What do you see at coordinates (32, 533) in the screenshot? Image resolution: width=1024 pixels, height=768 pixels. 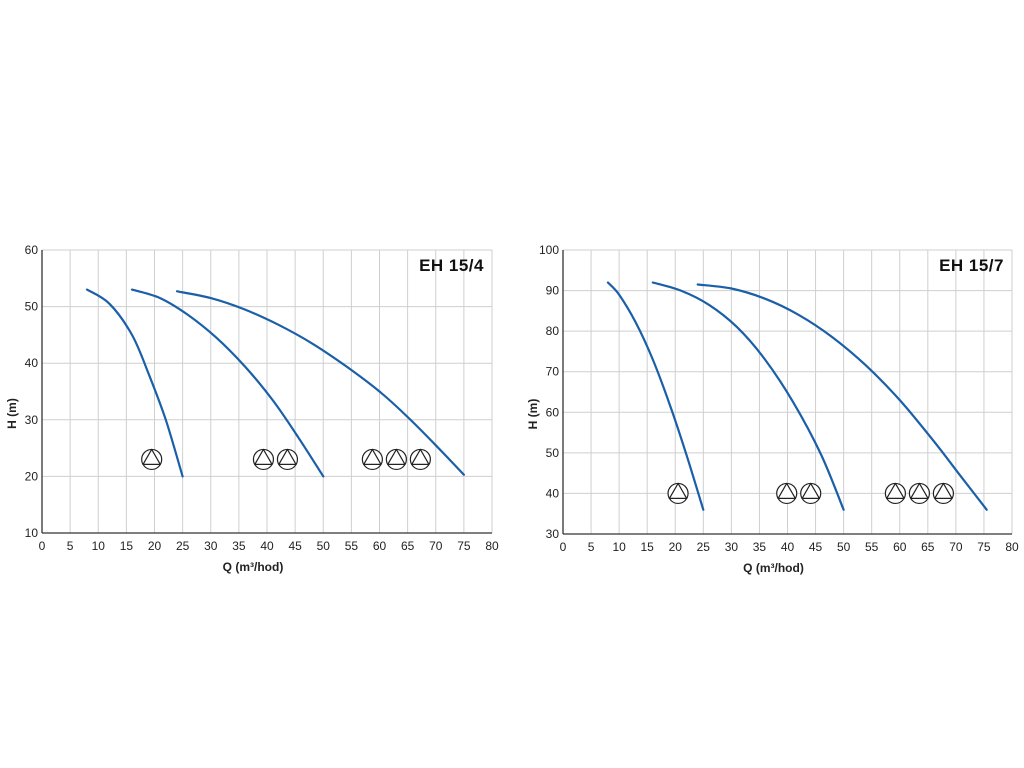 I see `y-tick-label: 10` at bounding box center [32, 533].